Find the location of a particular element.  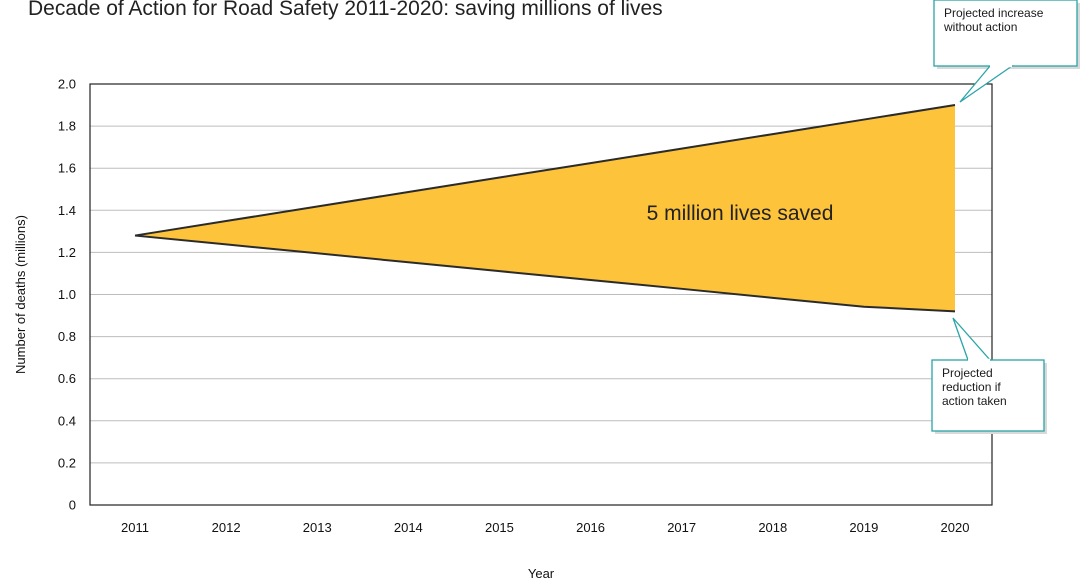

x-tick-label: 2018 is located at coordinates (772, 527).